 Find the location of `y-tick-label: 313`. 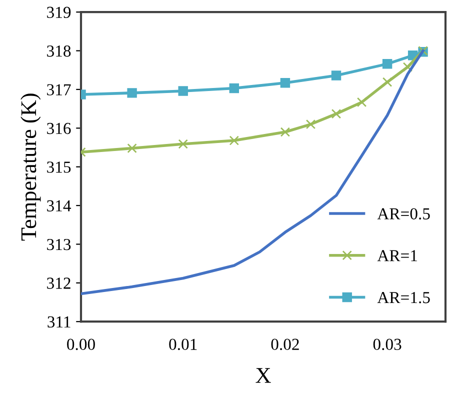

y-tick-label: 313 is located at coordinates (59, 244).